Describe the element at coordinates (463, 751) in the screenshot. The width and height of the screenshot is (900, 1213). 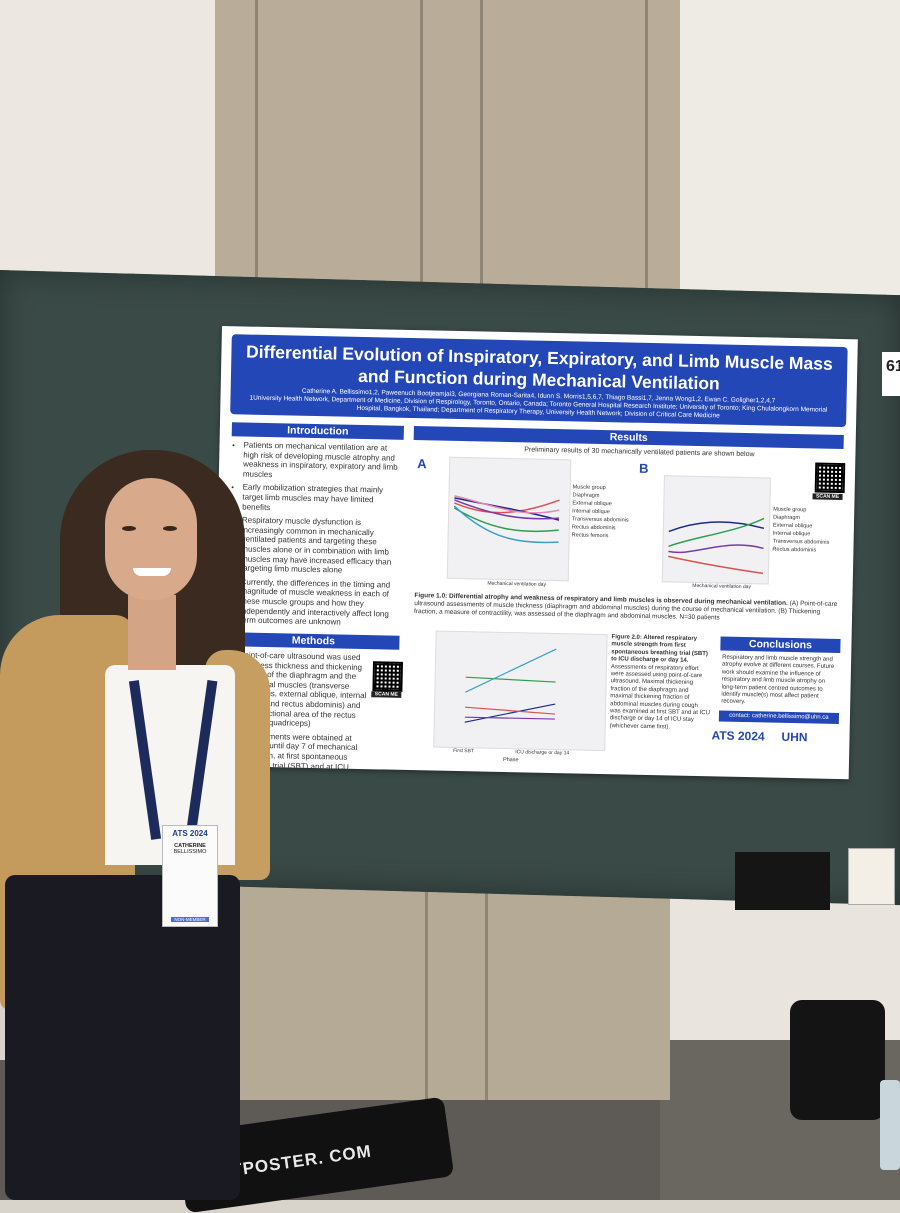
I see `tick-label: First SBT` at that location.